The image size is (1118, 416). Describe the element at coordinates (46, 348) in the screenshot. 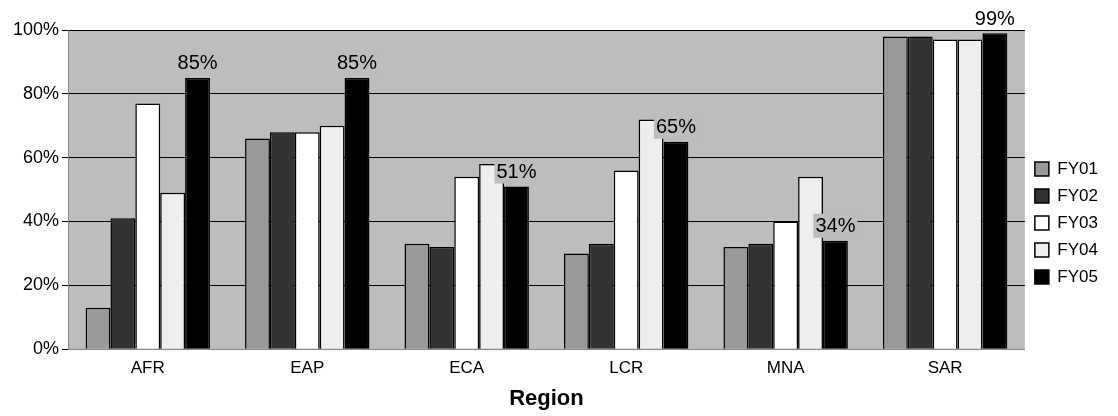

I see `y-tick-label: 0%` at that location.